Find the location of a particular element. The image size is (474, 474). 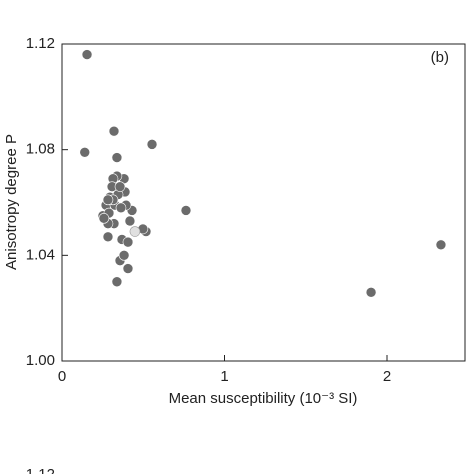

y-tick-label: 1.08 is located at coordinates (40, 149).